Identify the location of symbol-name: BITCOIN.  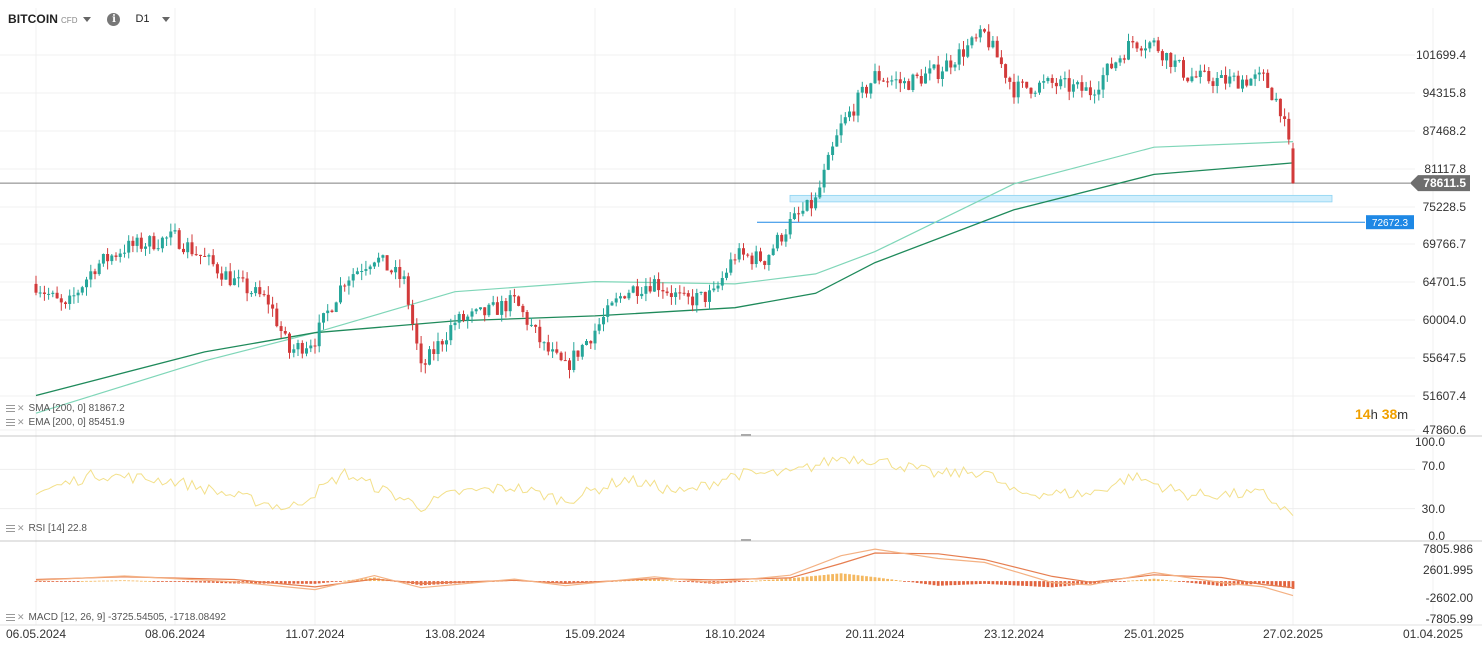
(33, 19).